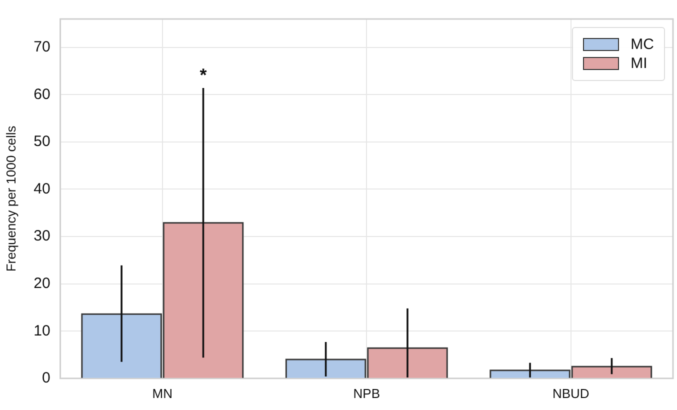  What do you see at coordinates (42, 189) in the screenshot?
I see `y-tick-label: 40` at bounding box center [42, 189].